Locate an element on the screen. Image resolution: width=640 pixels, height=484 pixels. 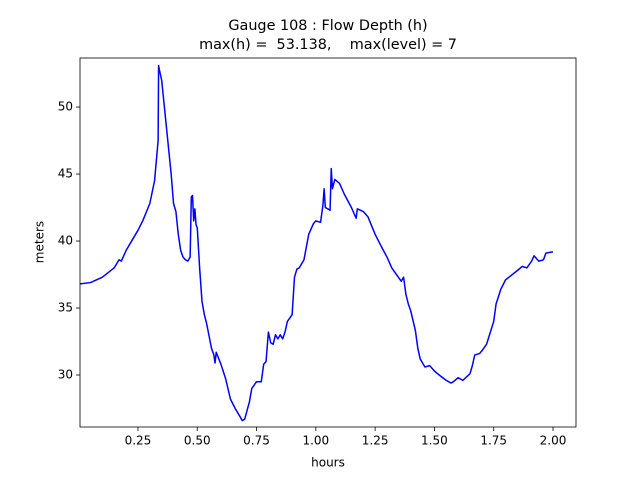
x-tick-label: 1.75 is located at coordinates (493, 441).